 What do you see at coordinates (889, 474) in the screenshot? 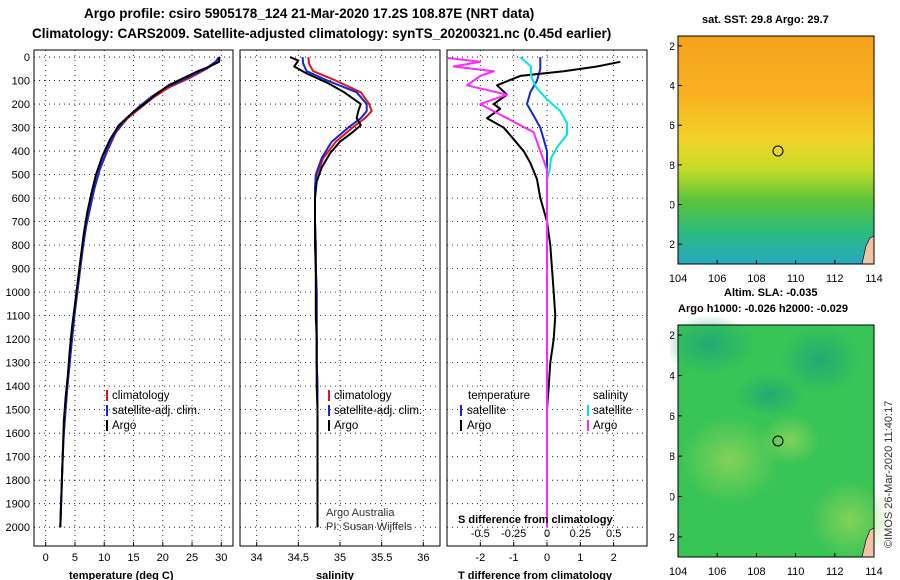
I see `timestamp-label: ©IMOS 26-Mar-2020 11:40:17` at bounding box center [889, 474].